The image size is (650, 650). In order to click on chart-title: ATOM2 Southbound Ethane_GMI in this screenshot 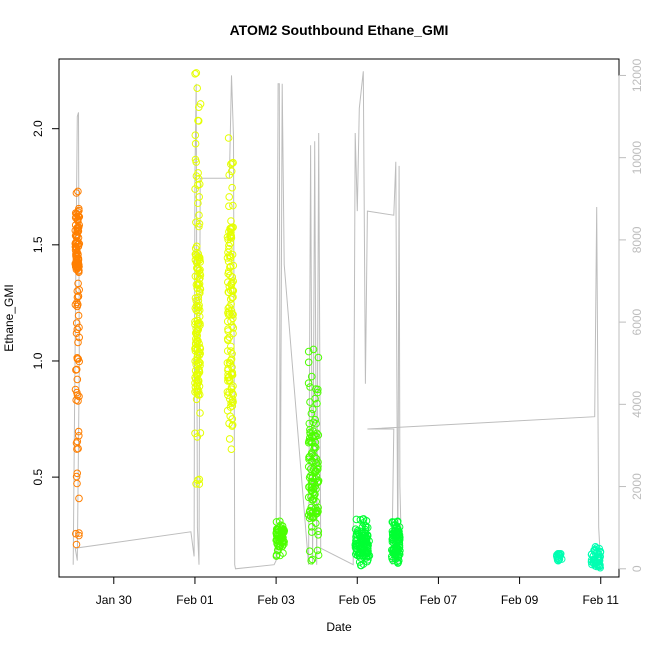, I will do `click(339, 30)`.